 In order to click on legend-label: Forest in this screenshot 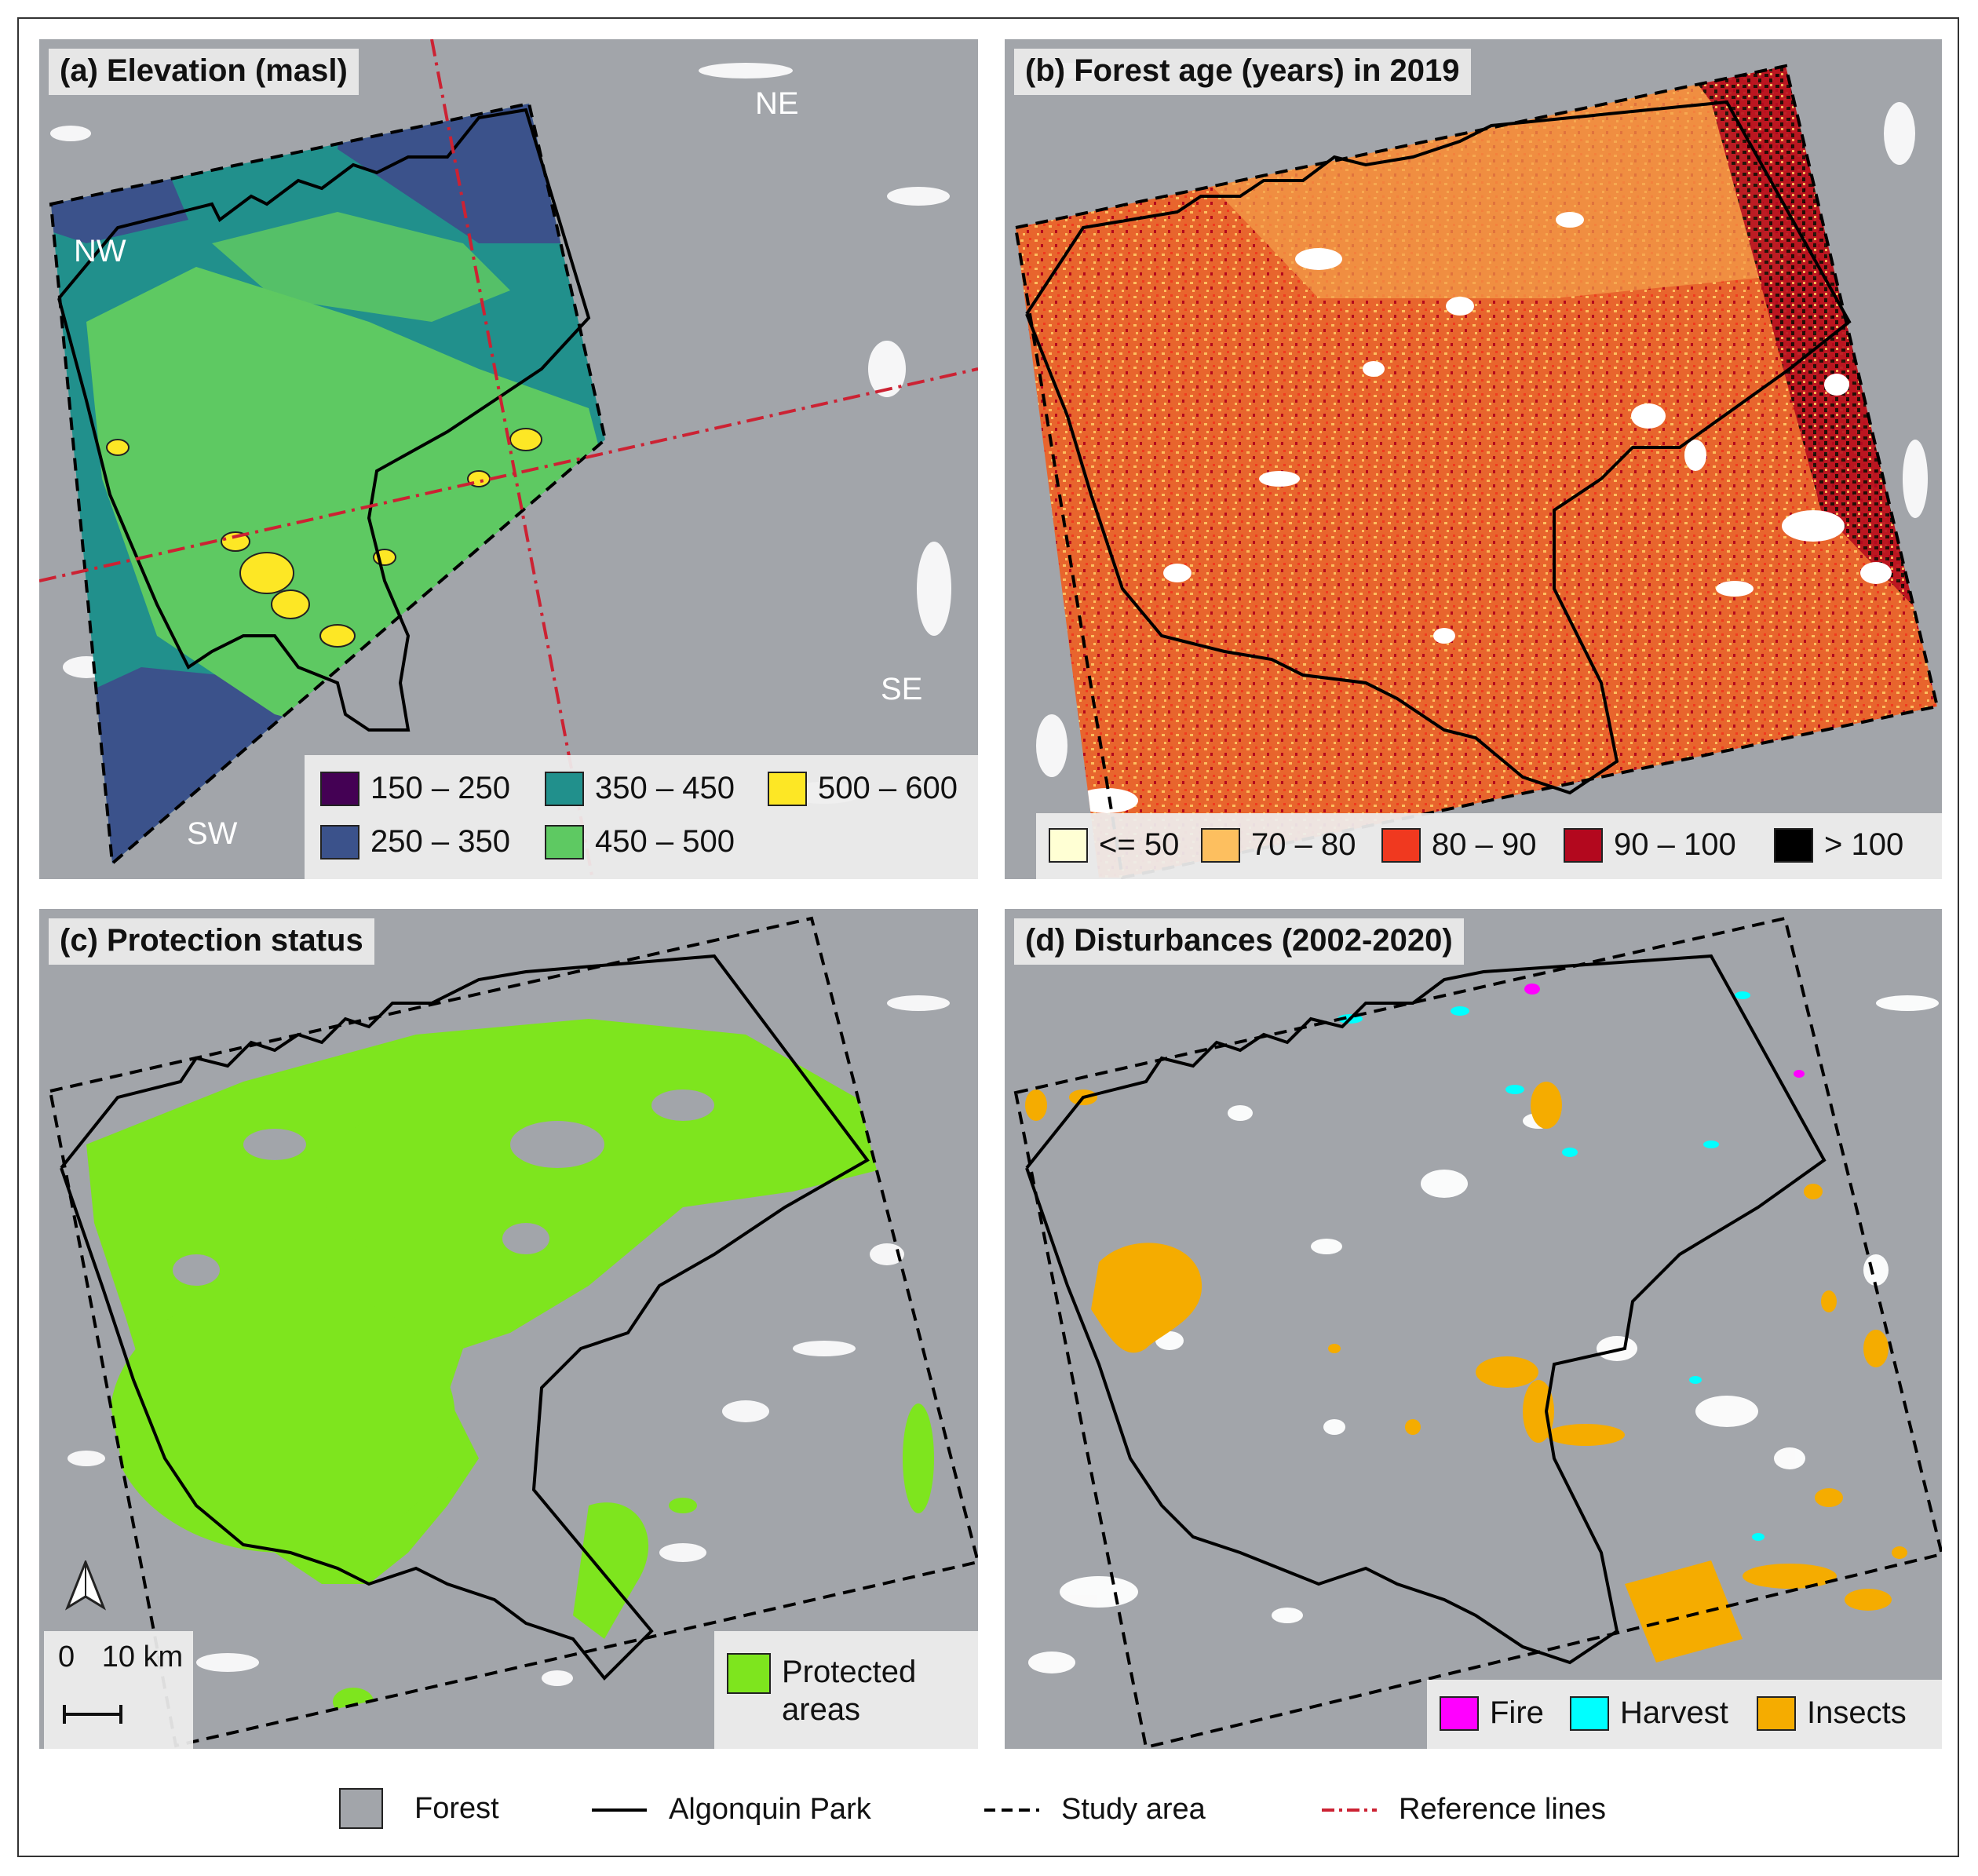, I will do `click(456, 1808)`.